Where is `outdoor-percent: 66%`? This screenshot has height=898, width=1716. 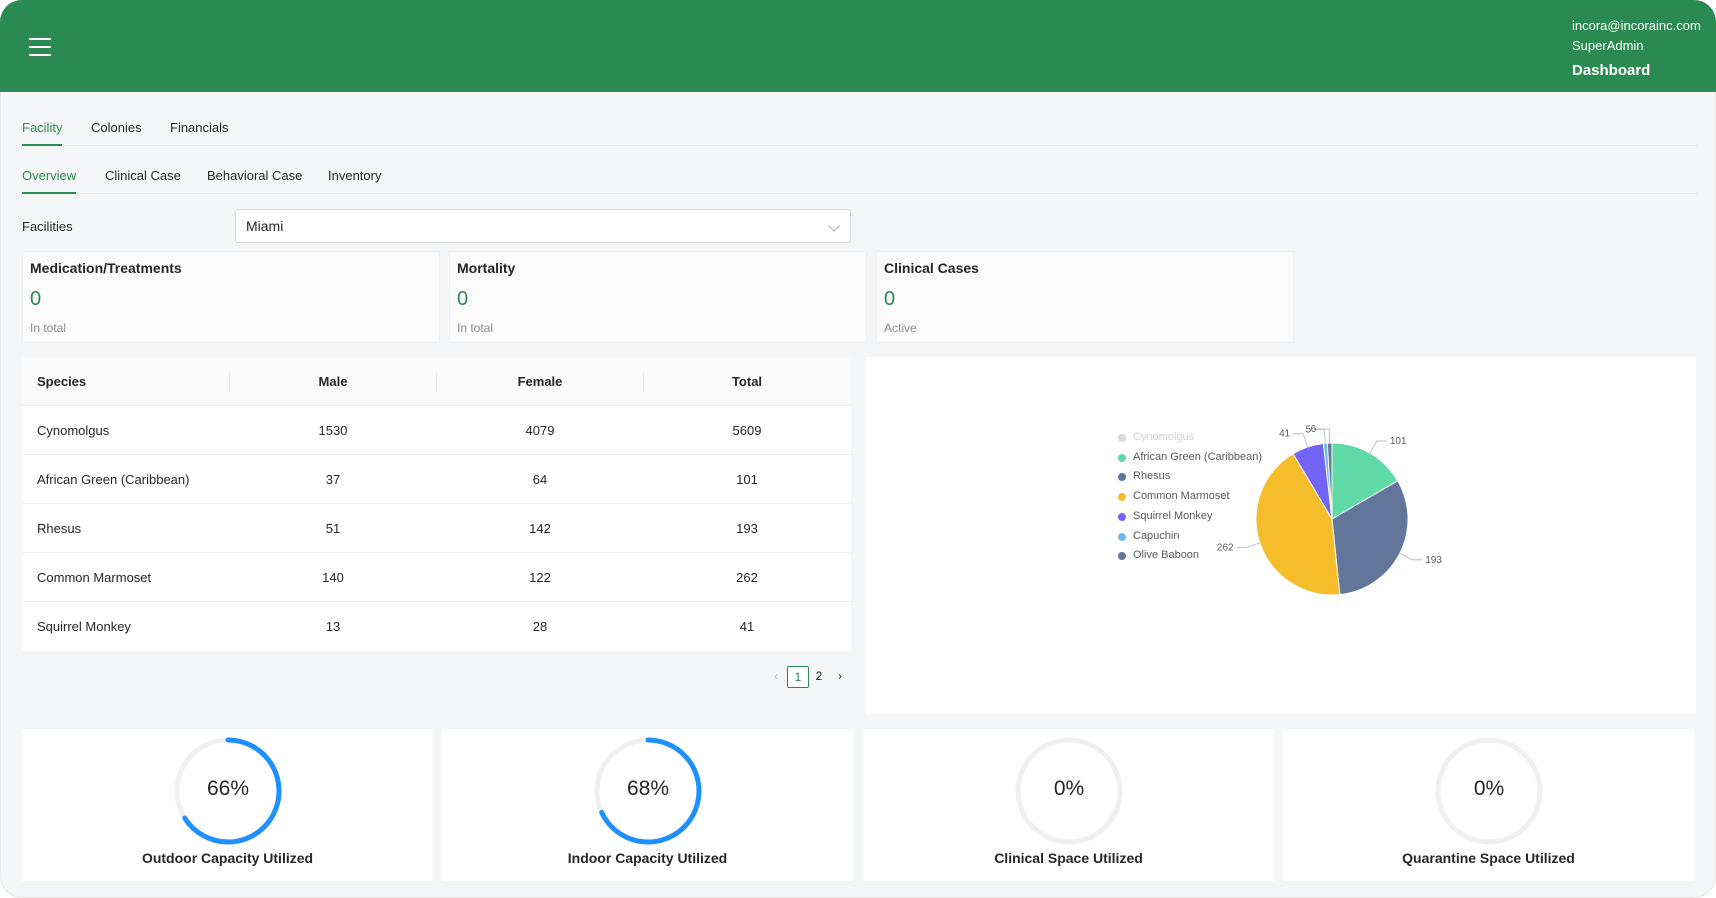 outdoor-percent: 66% is located at coordinates (228, 788).